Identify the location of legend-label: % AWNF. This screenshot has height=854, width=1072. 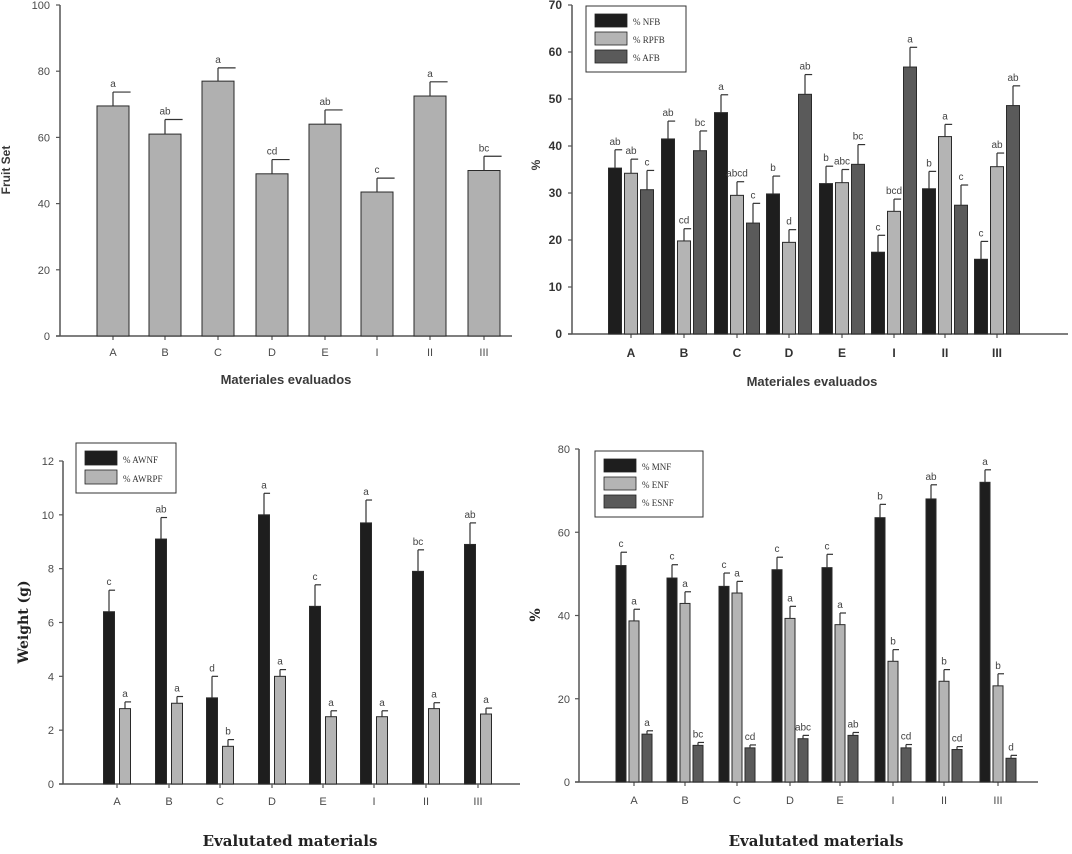
(140, 460).